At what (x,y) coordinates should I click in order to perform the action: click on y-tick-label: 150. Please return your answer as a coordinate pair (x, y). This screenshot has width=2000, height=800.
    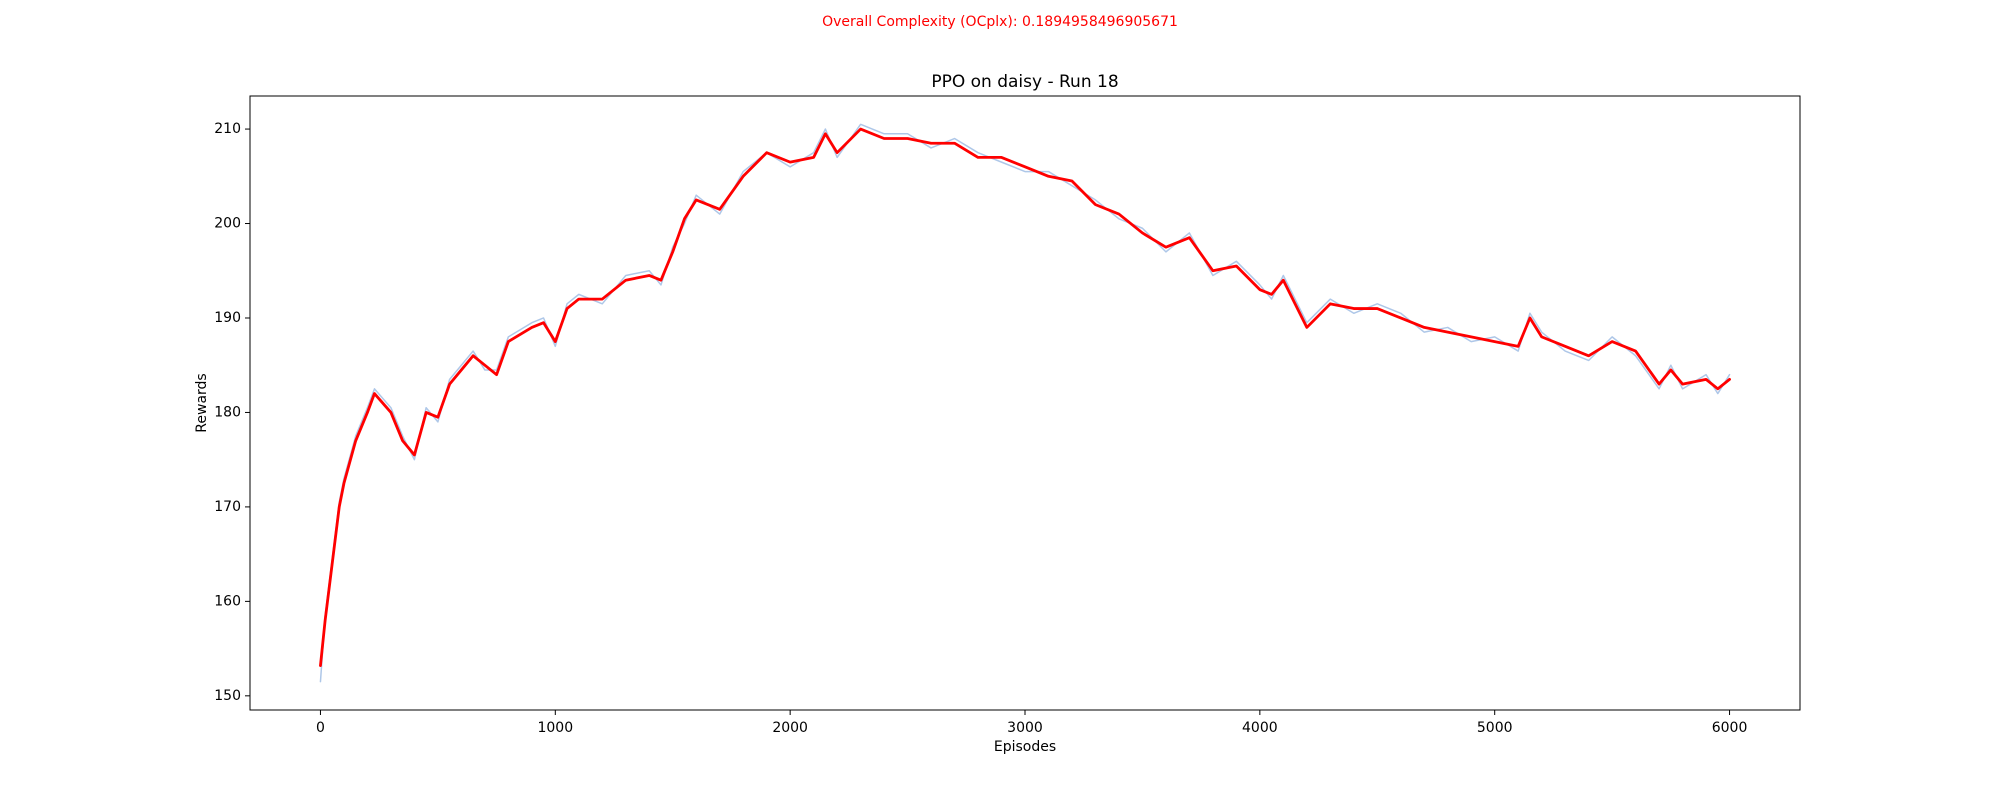
    Looking at the image, I should click on (227, 696).